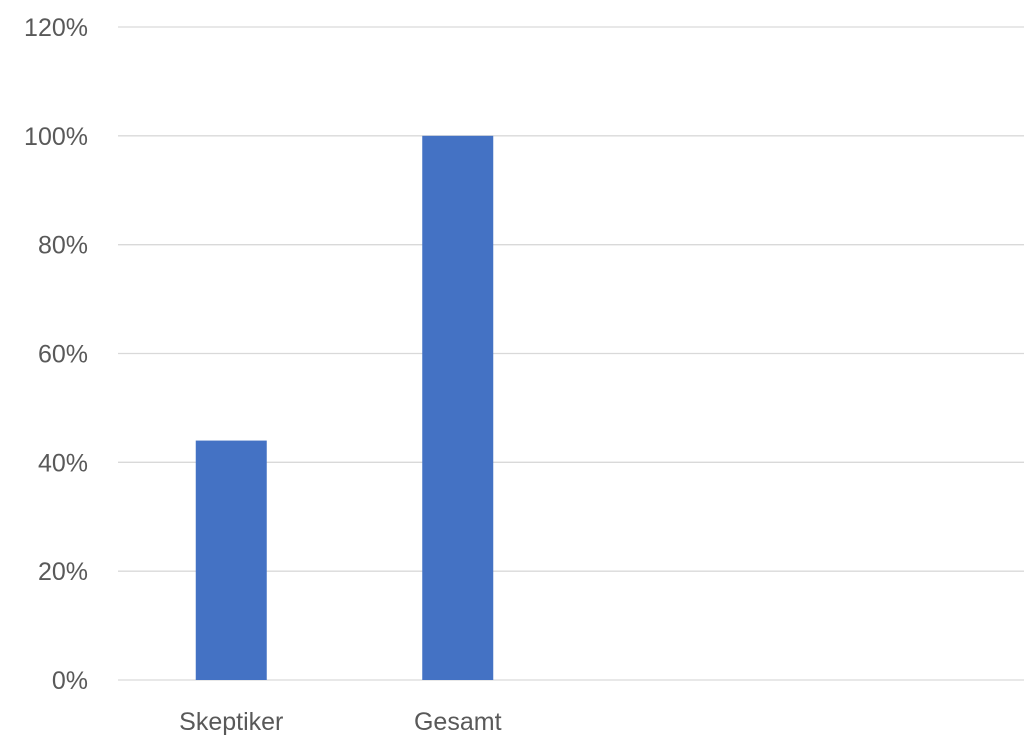 The image size is (1026, 741). Describe the element at coordinates (63, 246) in the screenshot. I see `y-tick-label: 80%` at that location.